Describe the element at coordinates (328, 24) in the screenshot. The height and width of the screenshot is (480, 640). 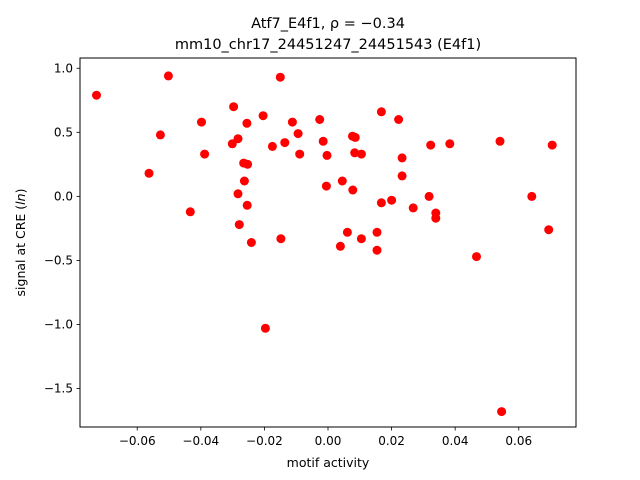
I see `chart-title-line1: Atf7_E4f1, ρ = −0.34` at that location.